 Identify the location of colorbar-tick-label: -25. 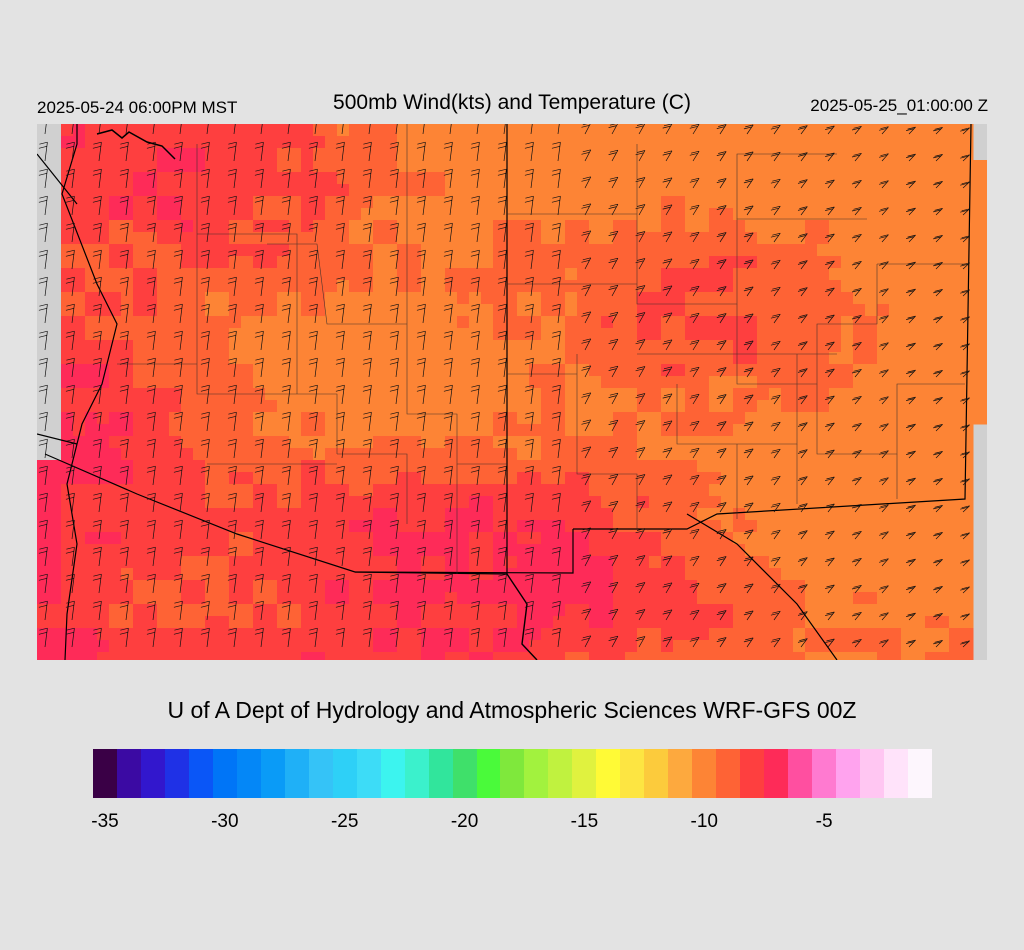
(344, 821).